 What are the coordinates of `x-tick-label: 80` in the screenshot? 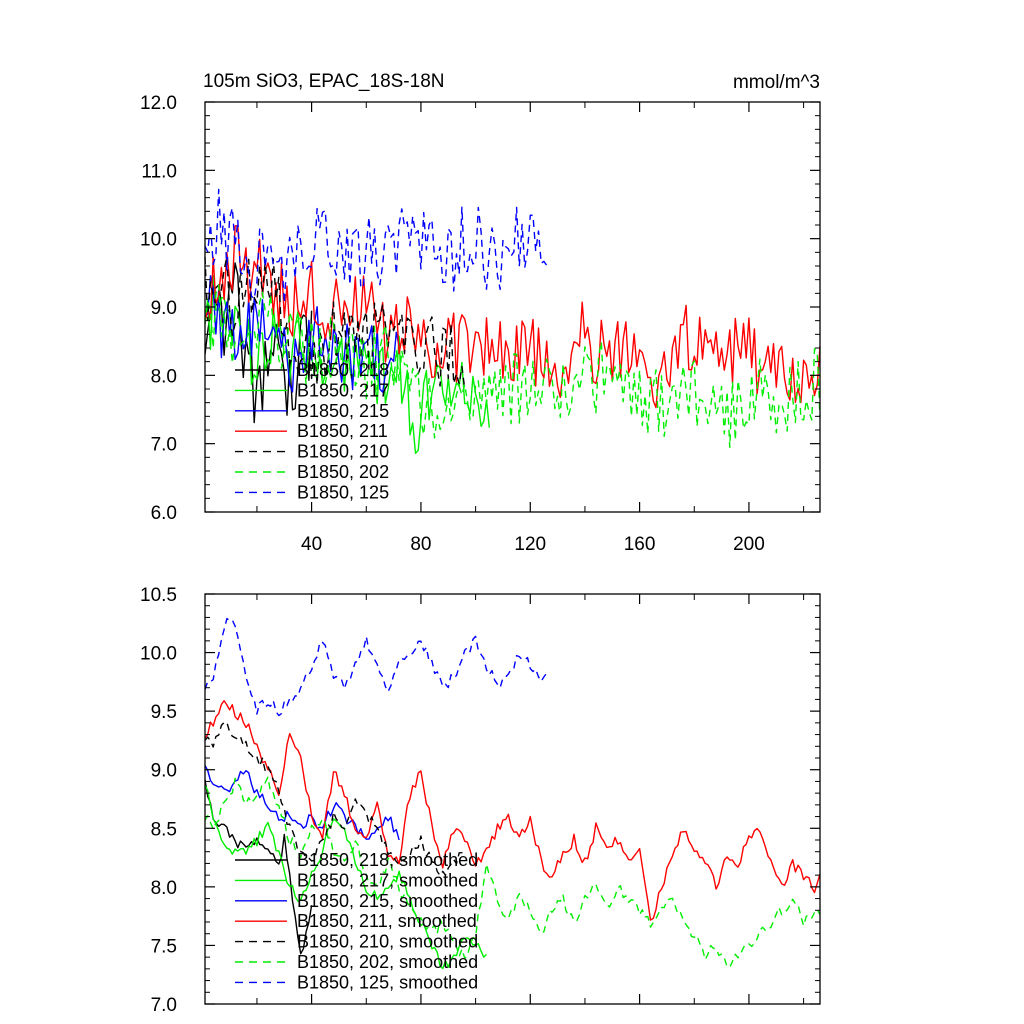 It's located at (420, 544).